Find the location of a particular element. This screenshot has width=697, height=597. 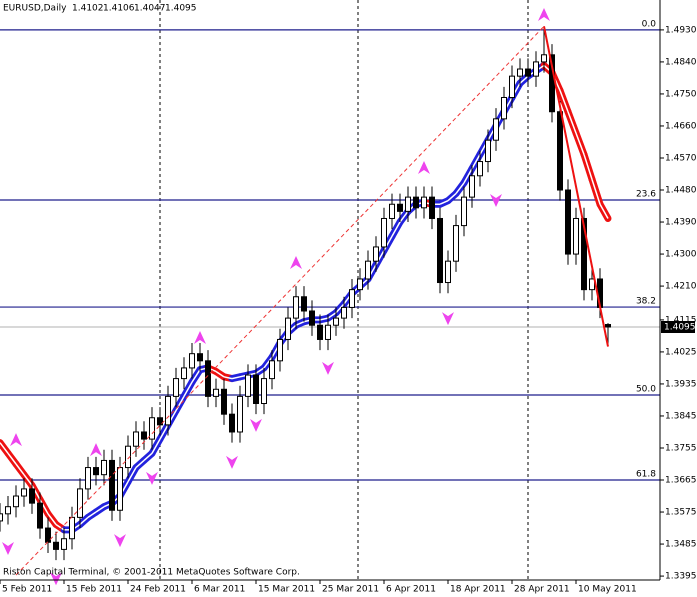

y-tick-label: 1.3935 is located at coordinates (681, 384).